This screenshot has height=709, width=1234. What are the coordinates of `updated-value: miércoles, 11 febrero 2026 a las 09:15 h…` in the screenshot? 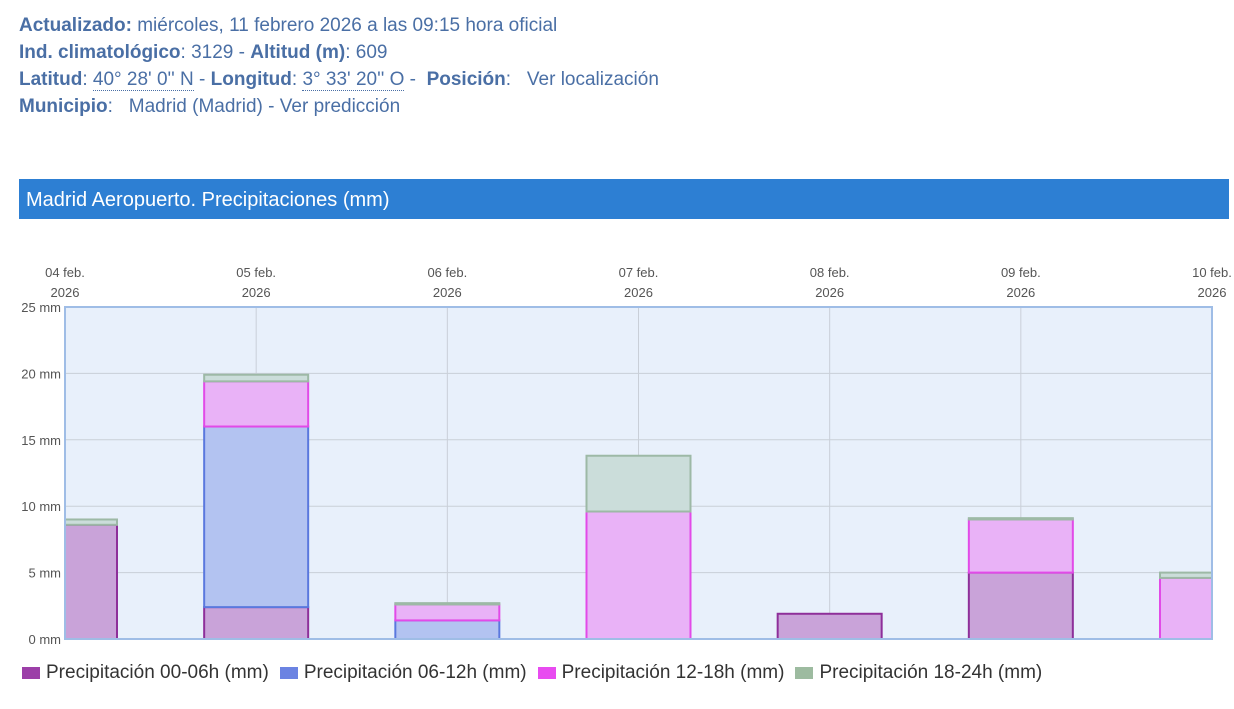 It's located at (347, 25).